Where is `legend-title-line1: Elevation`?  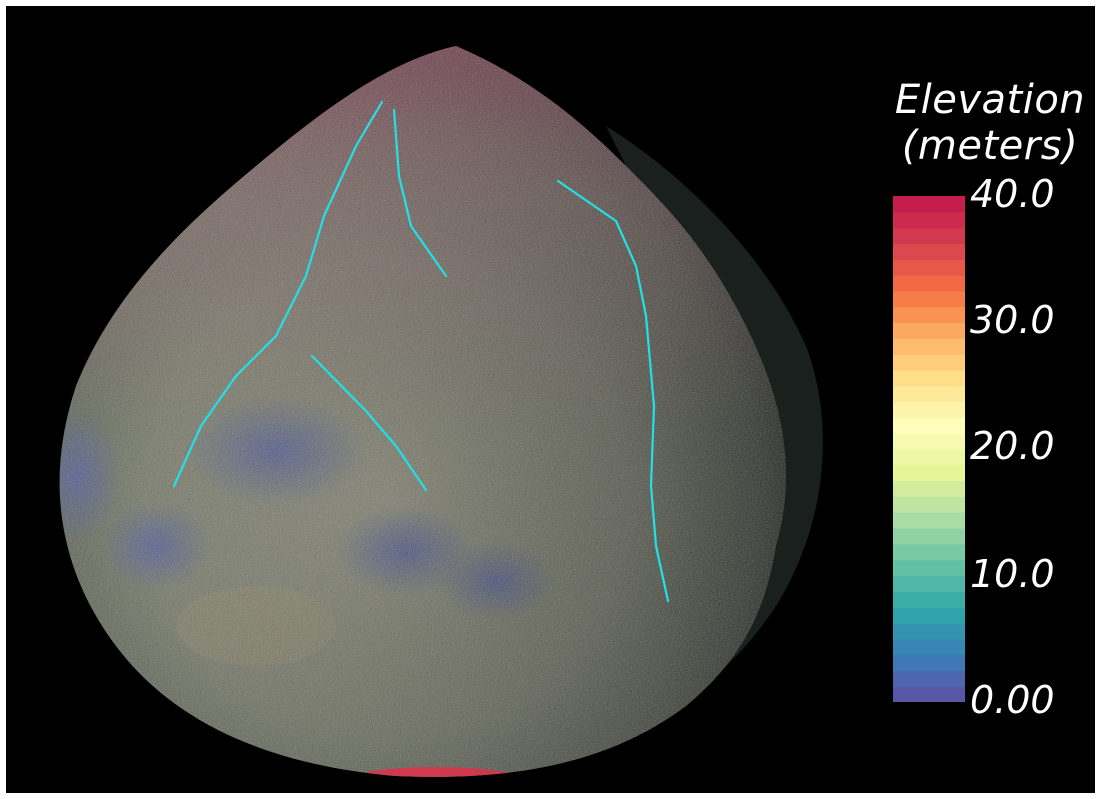
legend-title-line1: Elevation is located at coordinates (990, 100).